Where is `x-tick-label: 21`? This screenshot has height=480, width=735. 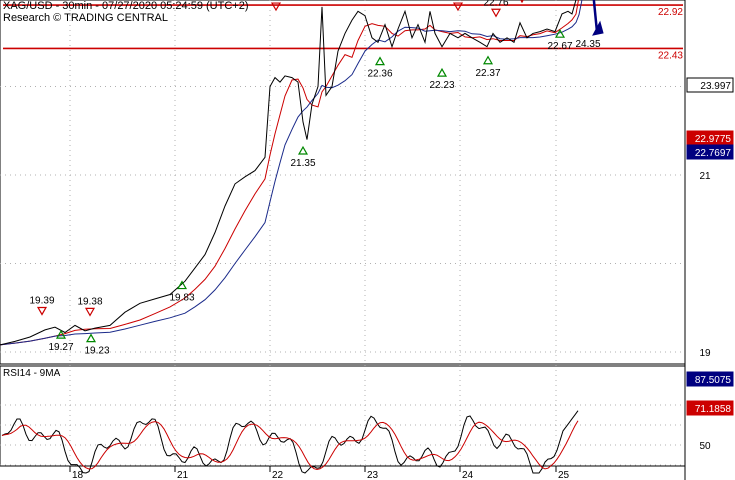 x-tick-label: 21 is located at coordinates (183, 475).